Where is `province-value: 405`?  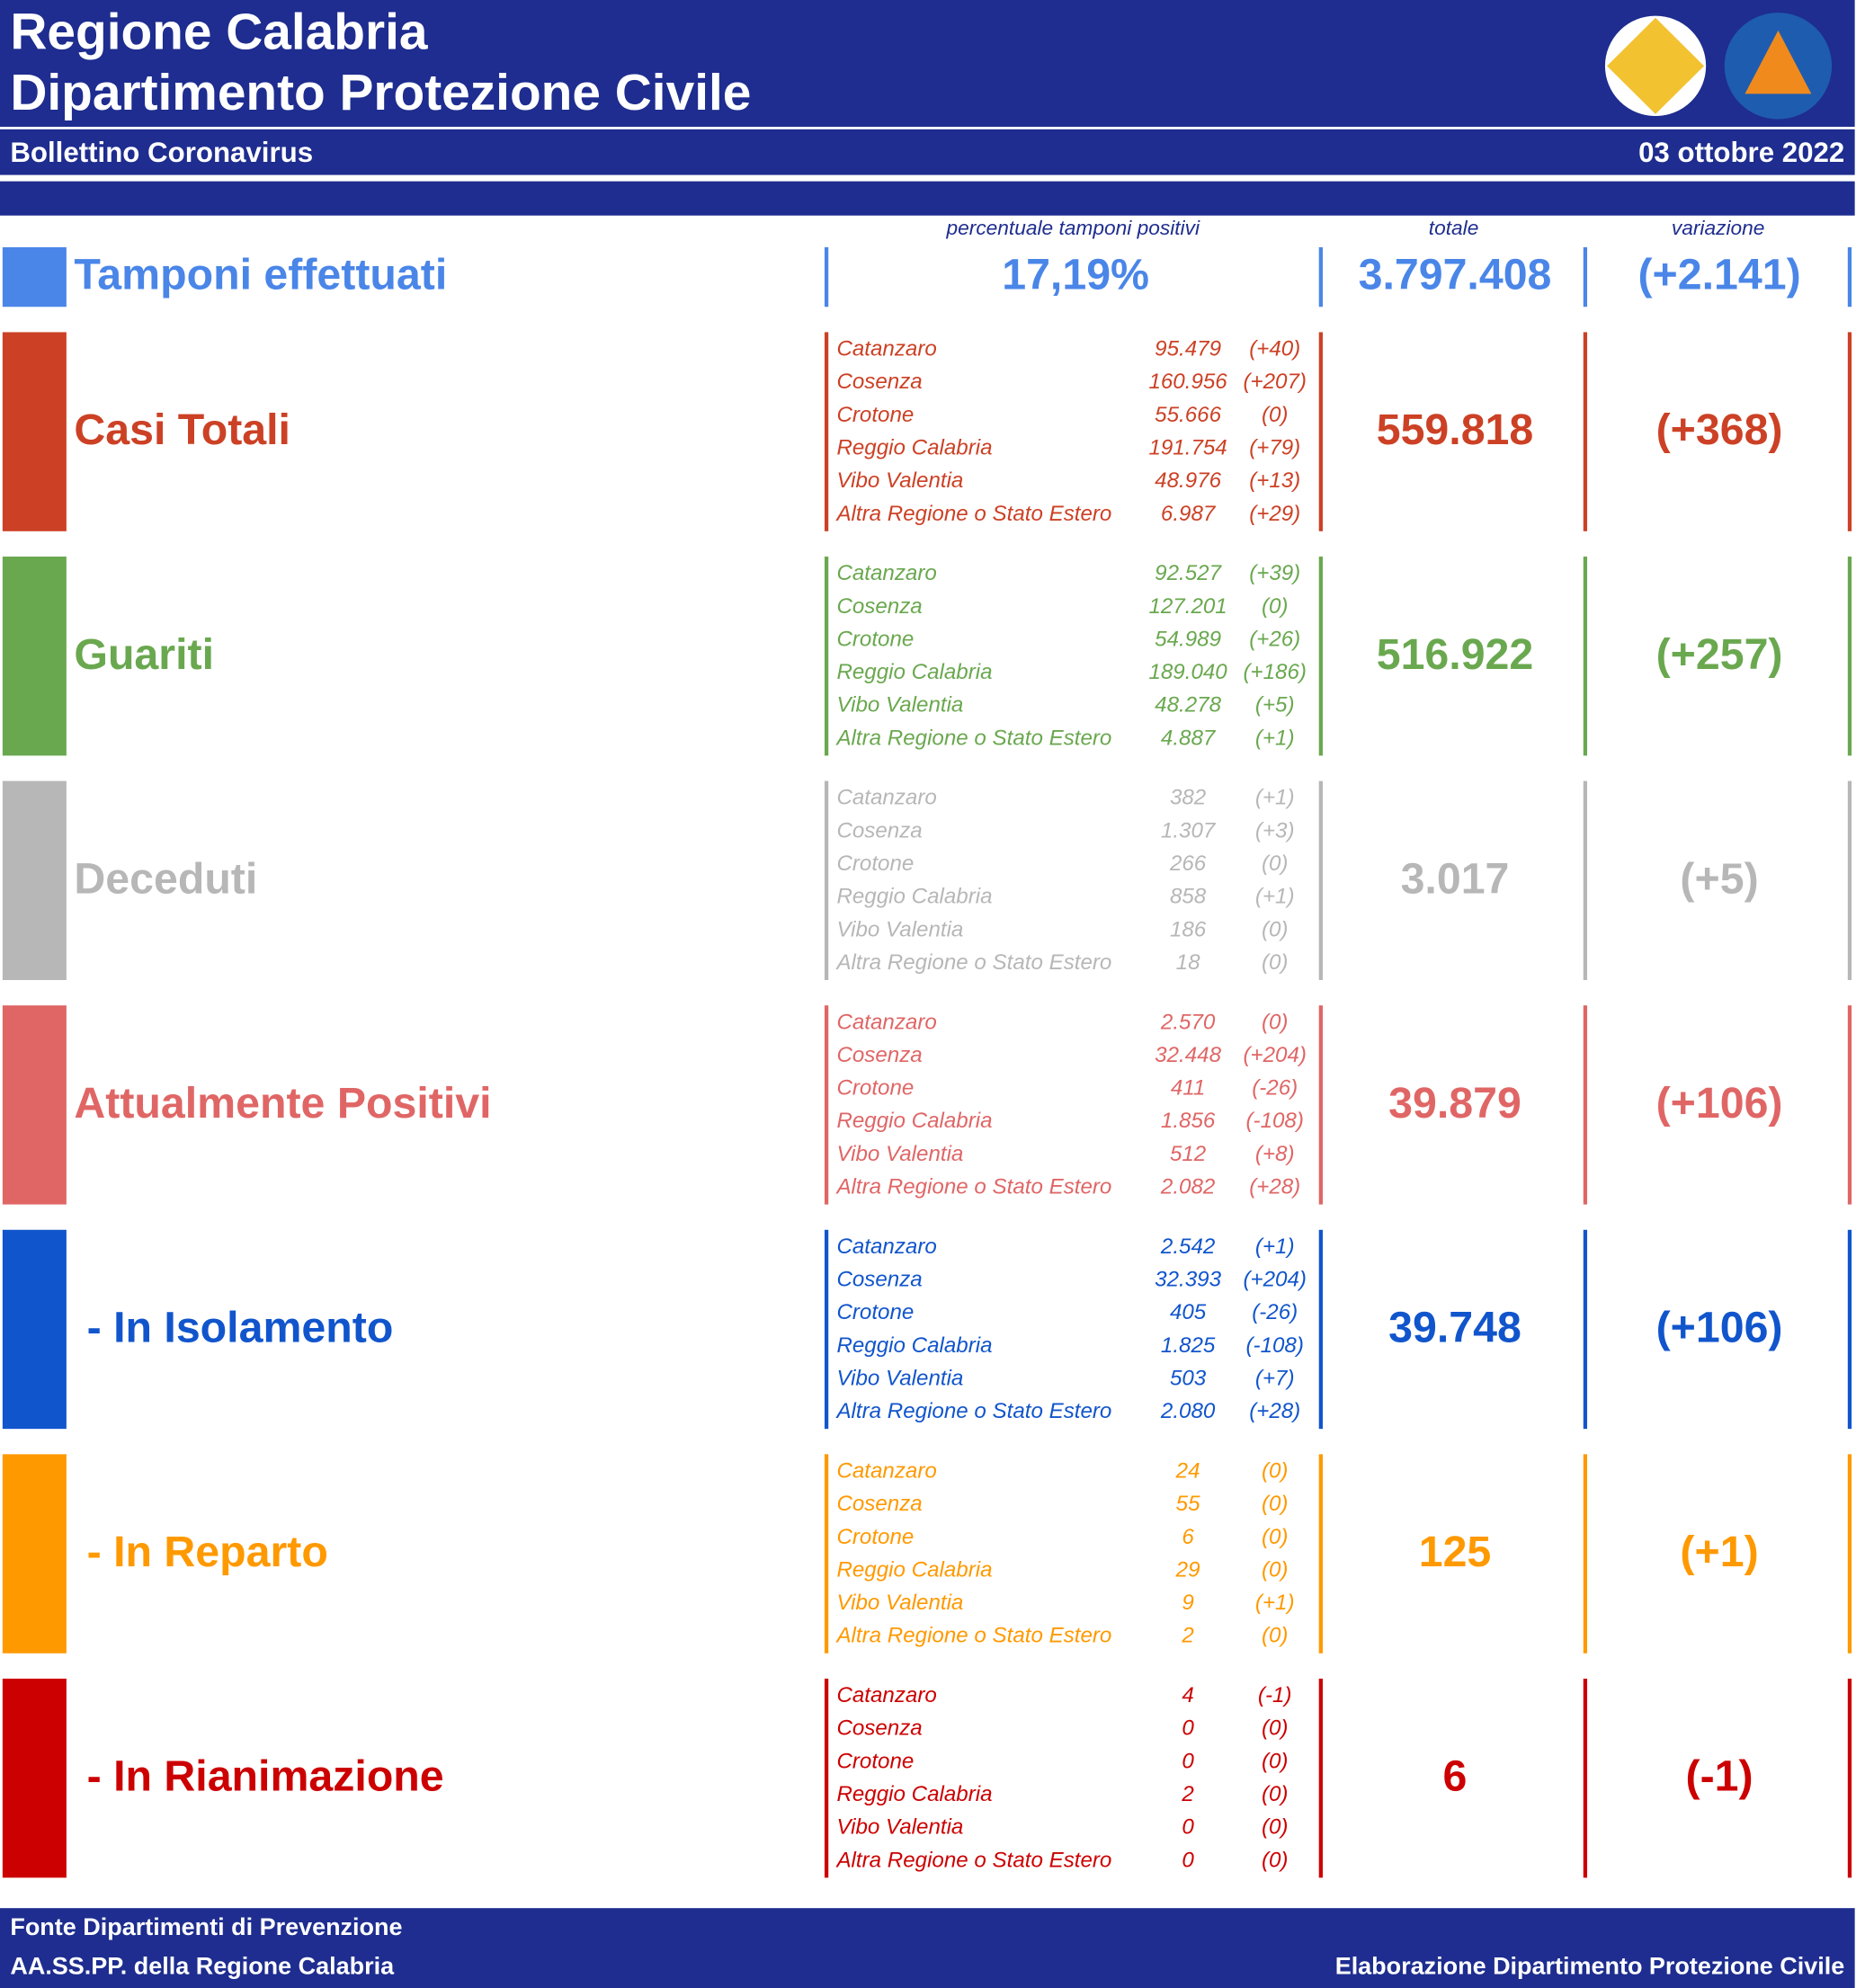
province-value: 405 is located at coordinates (1188, 1312).